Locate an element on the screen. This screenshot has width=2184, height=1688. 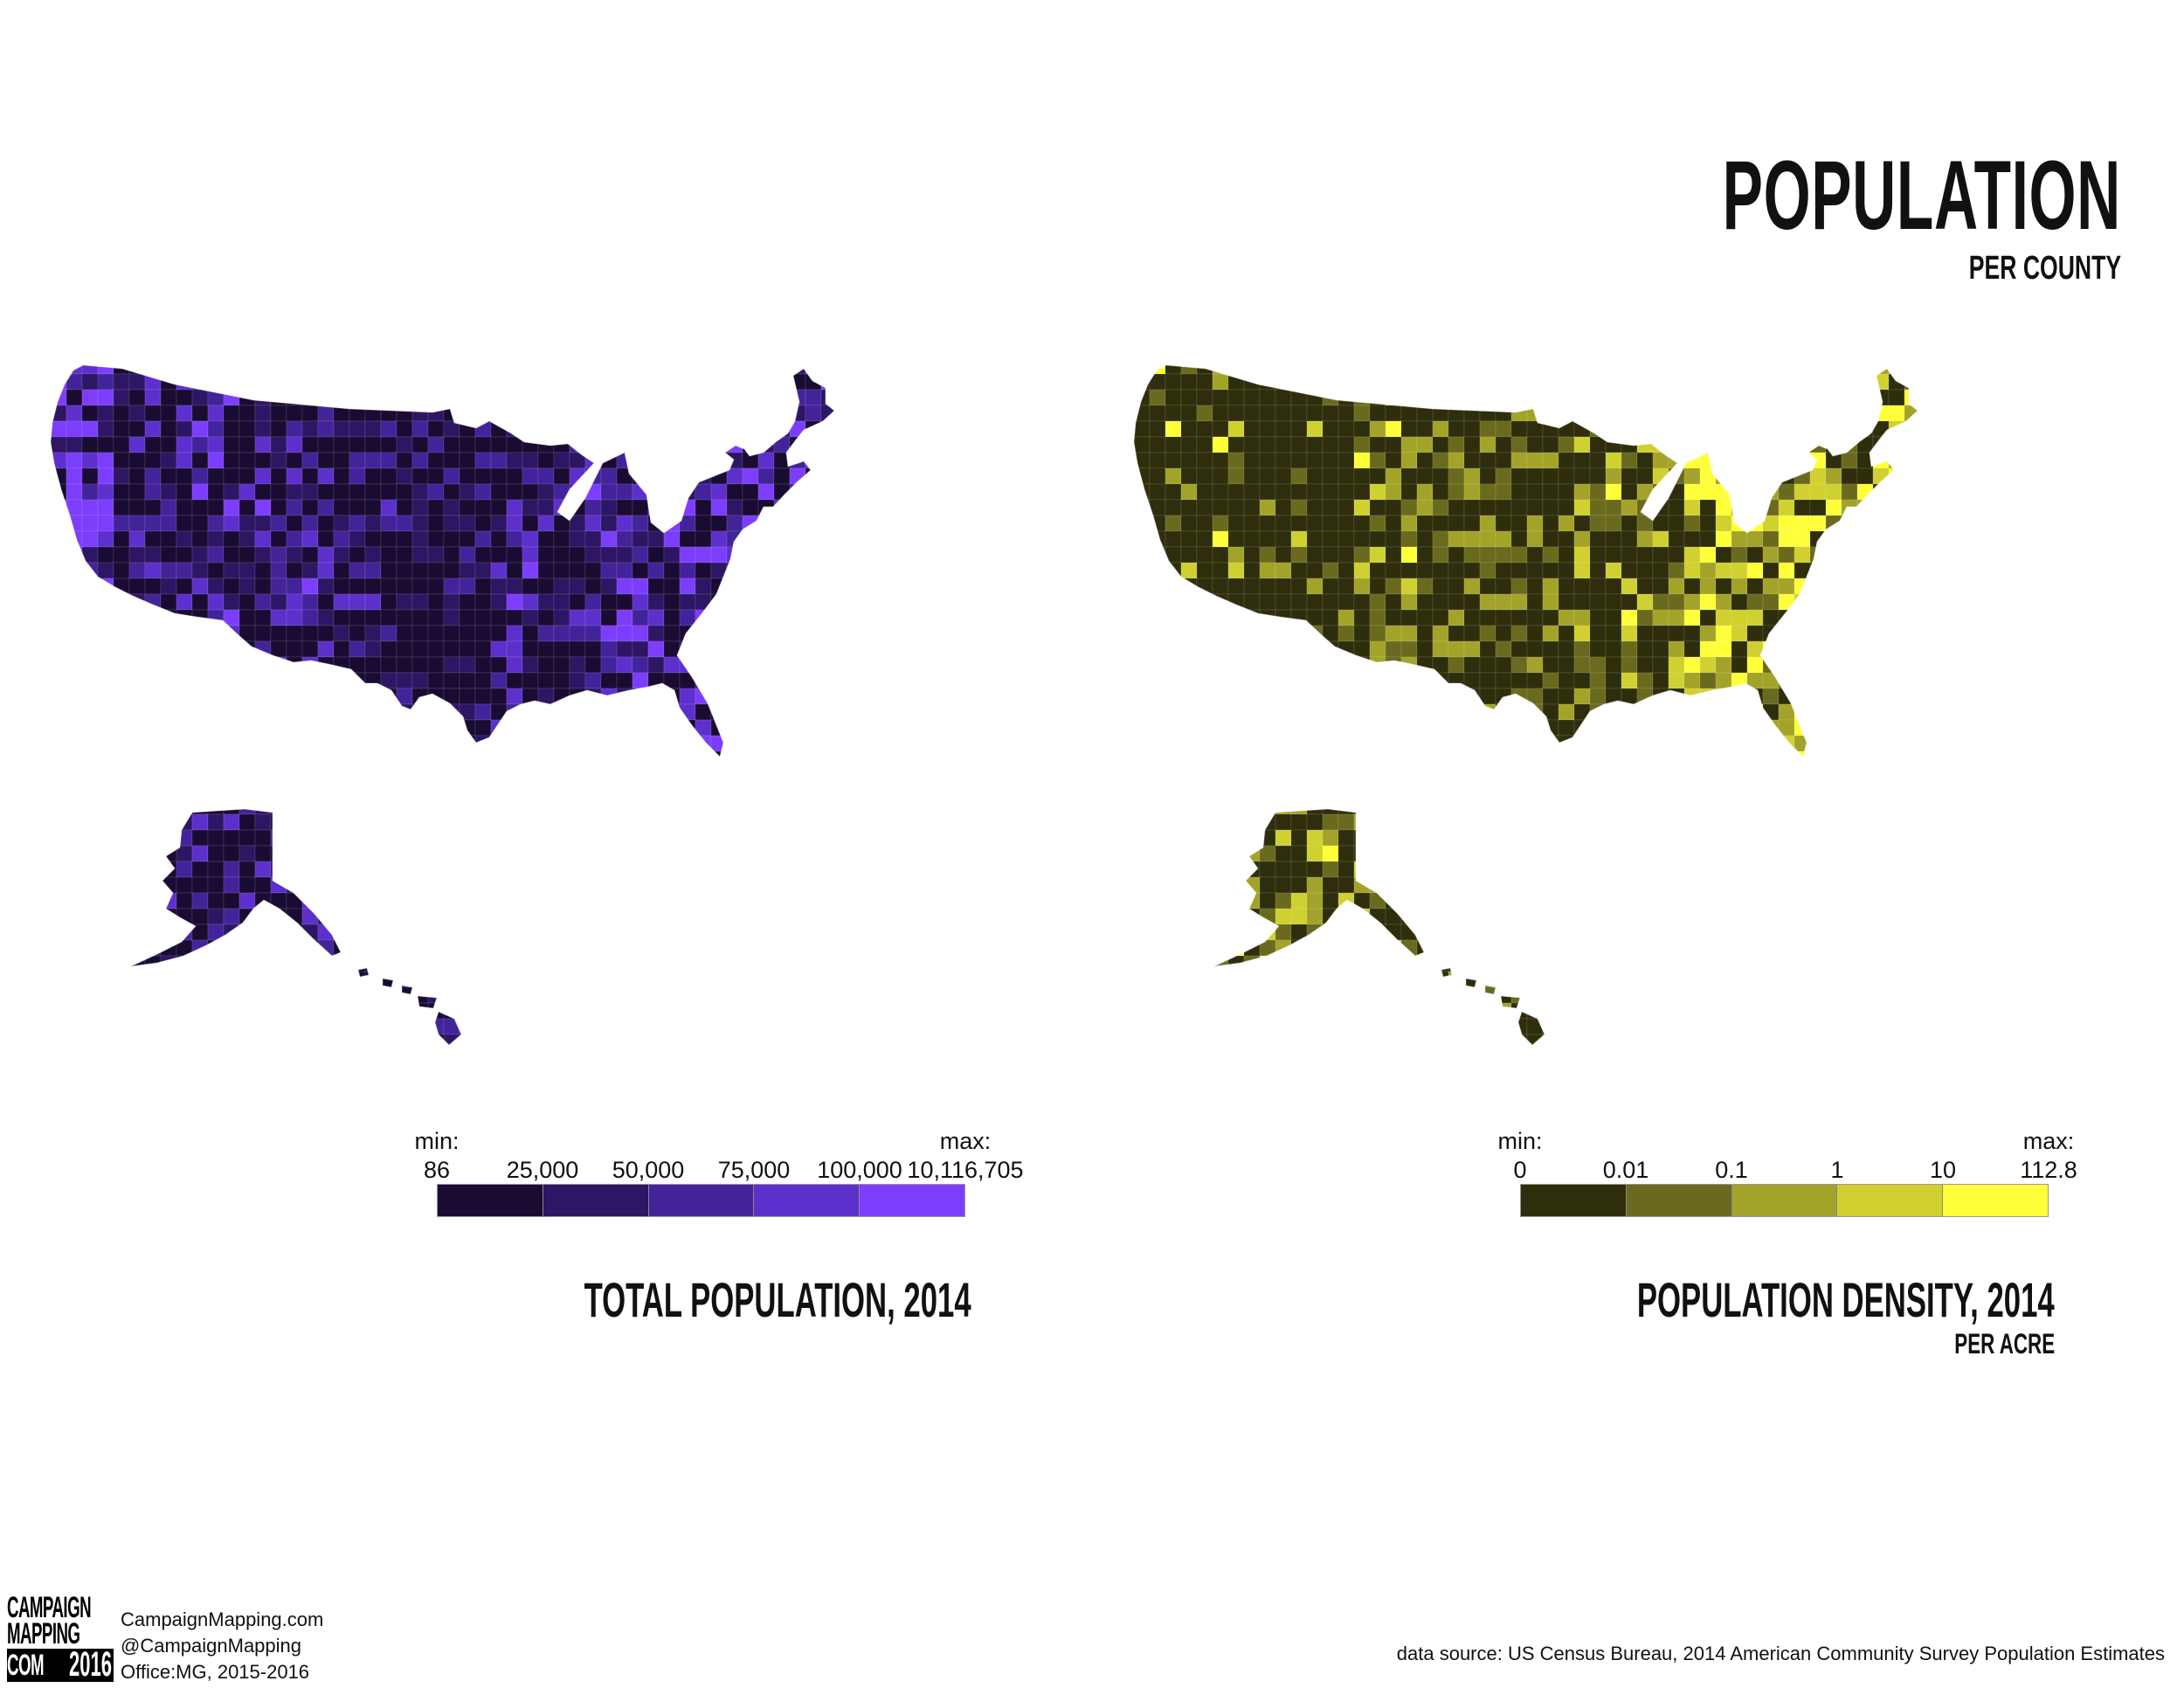
campaign-mapping-logo: CAMPAIGN MAPPING COM 2016 is located at coordinates (60, 1637).